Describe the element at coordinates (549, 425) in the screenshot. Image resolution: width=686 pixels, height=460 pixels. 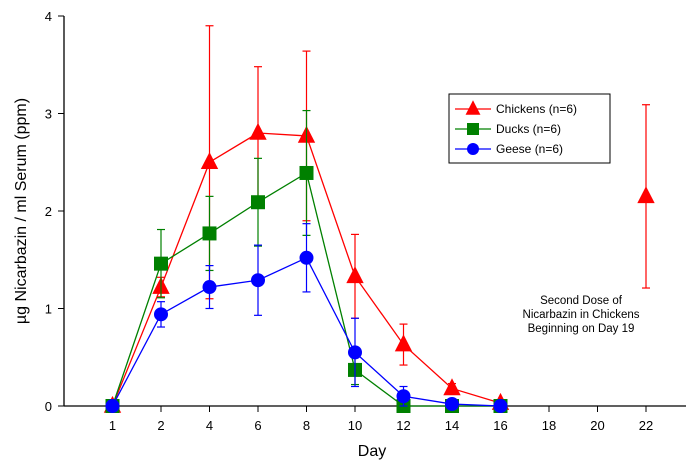
I see `x-tick-label: 18` at that location.